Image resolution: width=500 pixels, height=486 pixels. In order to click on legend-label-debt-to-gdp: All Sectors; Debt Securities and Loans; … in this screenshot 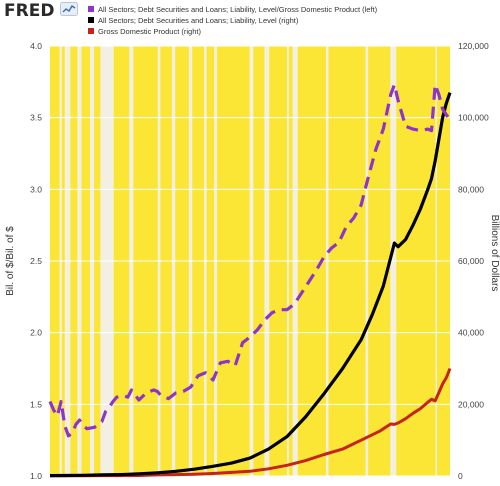, I will do `click(238, 9)`.